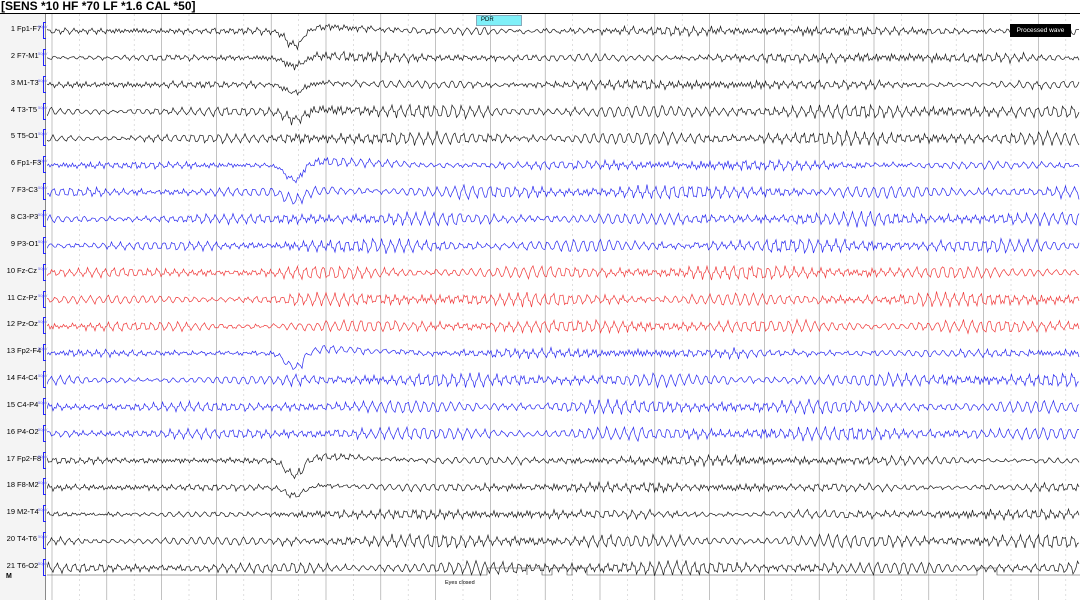 Image resolution: width=1080 pixels, height=600 pixels. I want to click on channel-name: T4-T6, so click(27, 539).